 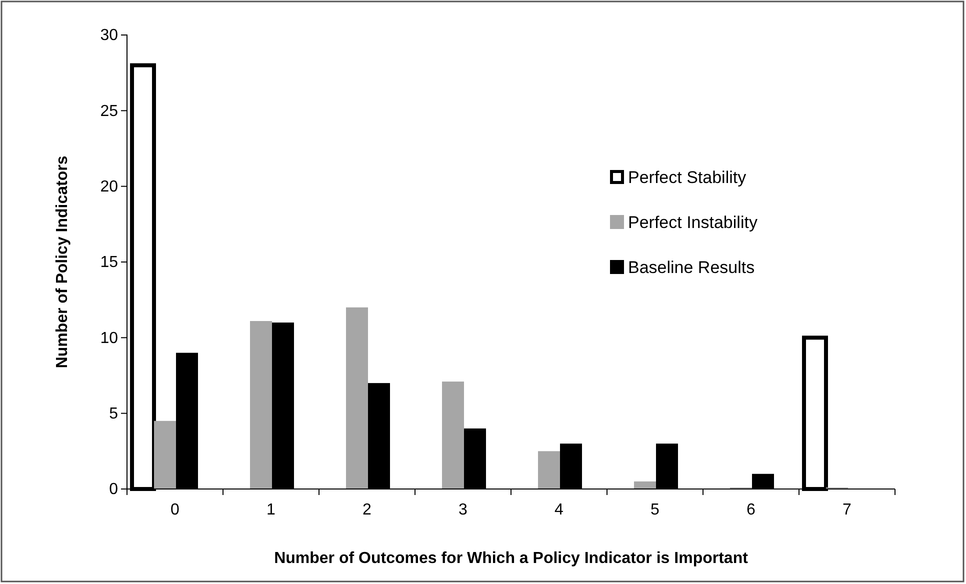 I want to click on y-tick-label: 5, so click(x=113, y=413).